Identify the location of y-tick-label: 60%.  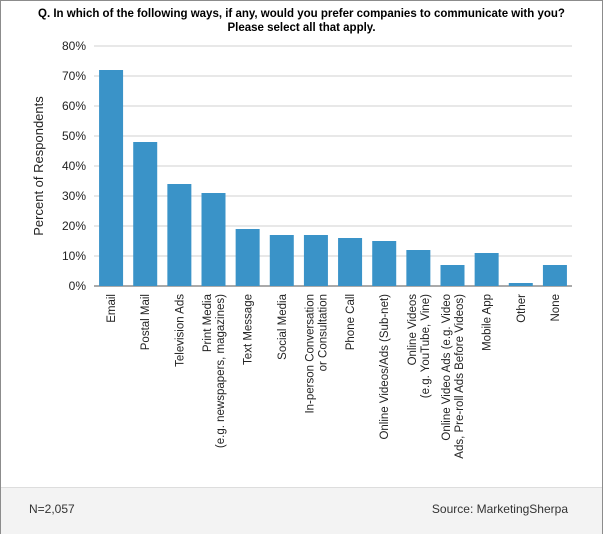
(74, 106).